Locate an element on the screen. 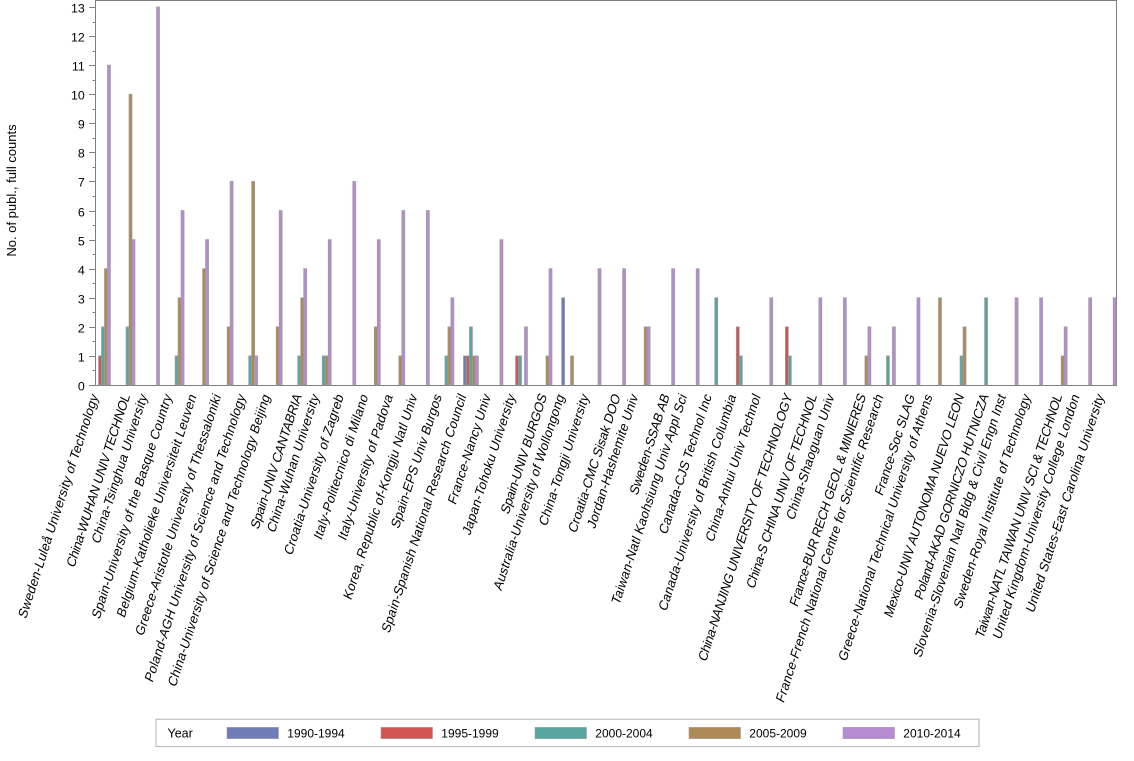 The image size is (1134, 761). svg-text: Year is located at coordinates (180, 733).